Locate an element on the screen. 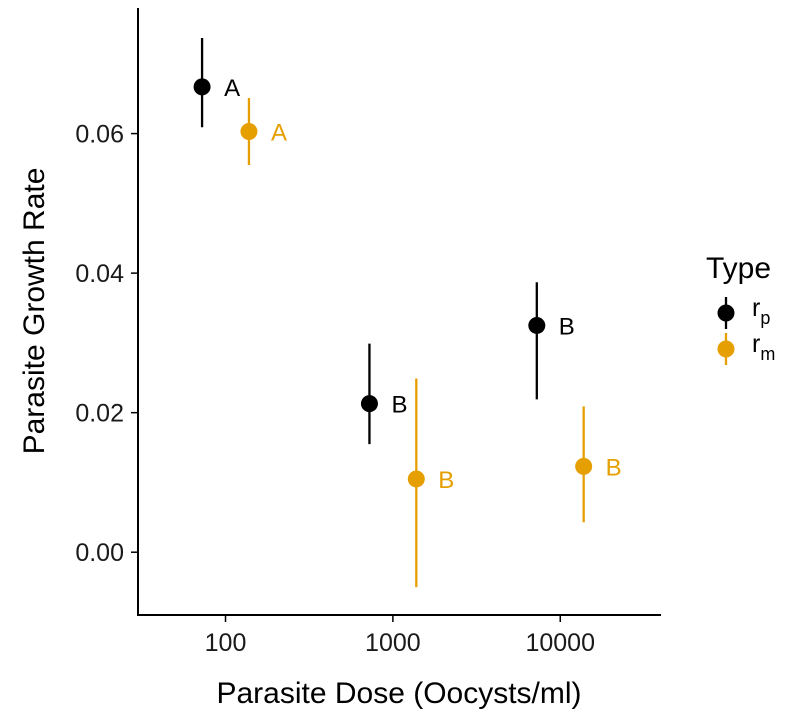  x-axis-ticks: 100 1000 10000 is located at coordinates (400, 636).